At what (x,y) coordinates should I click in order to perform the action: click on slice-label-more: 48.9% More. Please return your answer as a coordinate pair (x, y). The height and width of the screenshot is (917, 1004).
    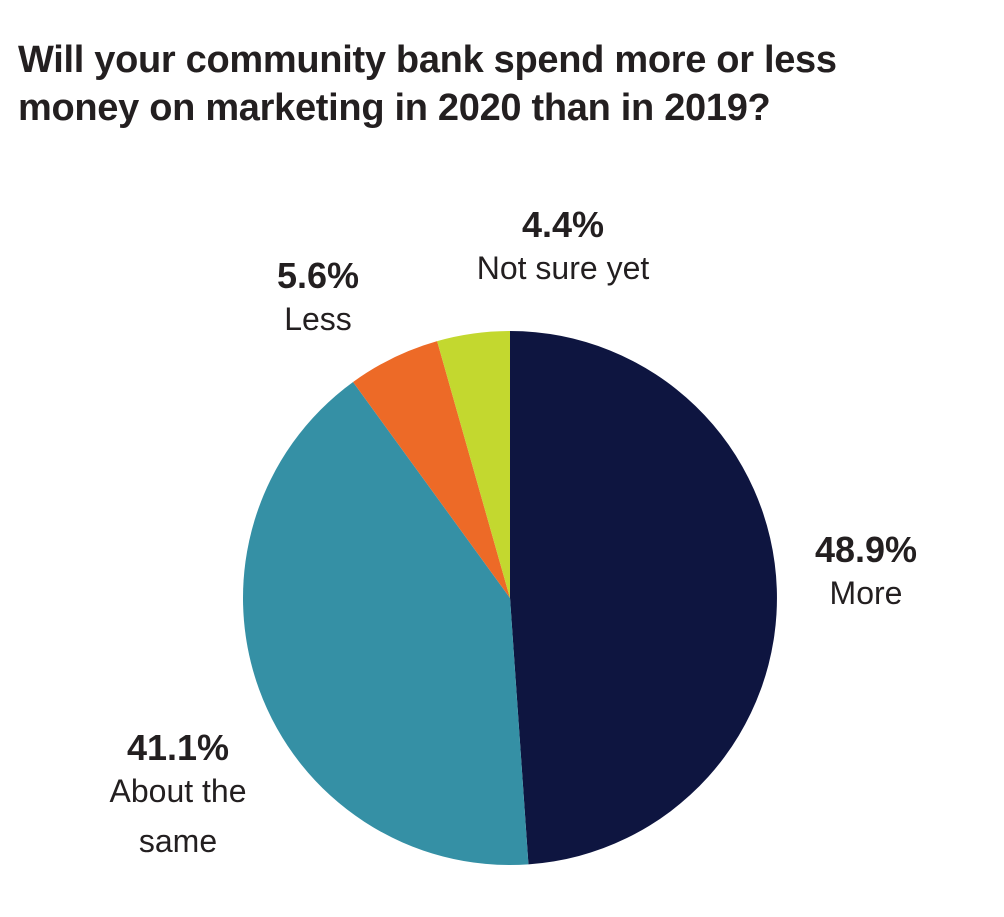
    Looking at the image, I should click on (866, 570).